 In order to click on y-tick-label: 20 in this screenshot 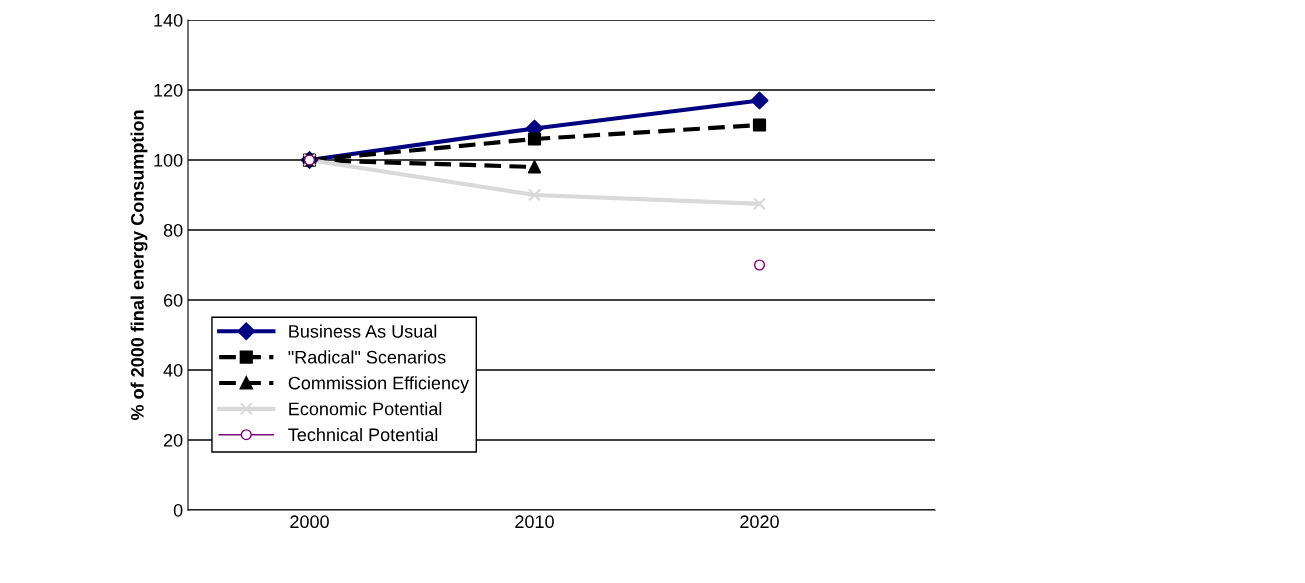, I will do `click(173, 440)`.